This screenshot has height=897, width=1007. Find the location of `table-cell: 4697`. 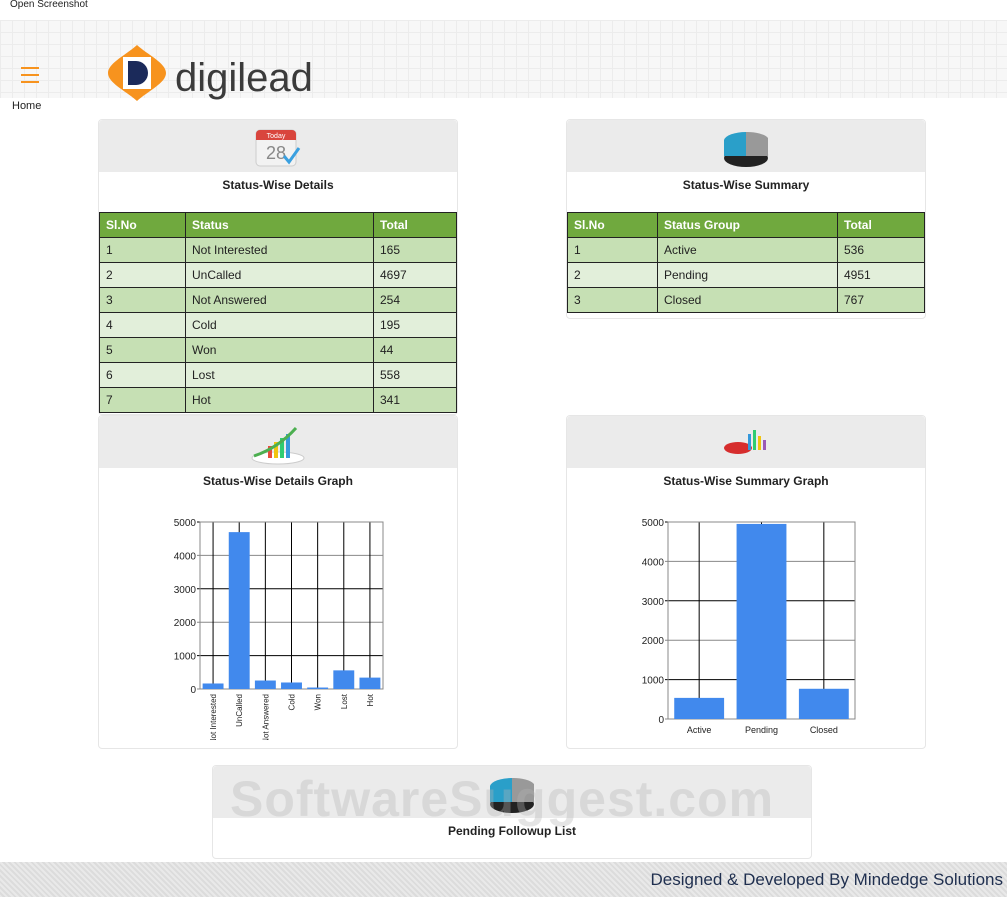

table-cell: 4697 is located at coordinates (415, 275).